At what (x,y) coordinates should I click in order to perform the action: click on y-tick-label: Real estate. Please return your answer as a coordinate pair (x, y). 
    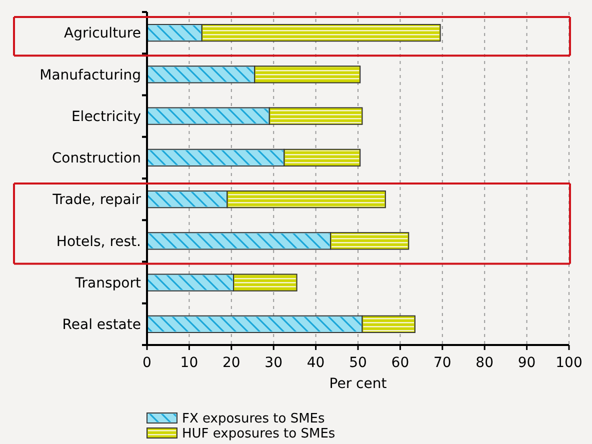
    Looking at the image, I should click on (101, 325).